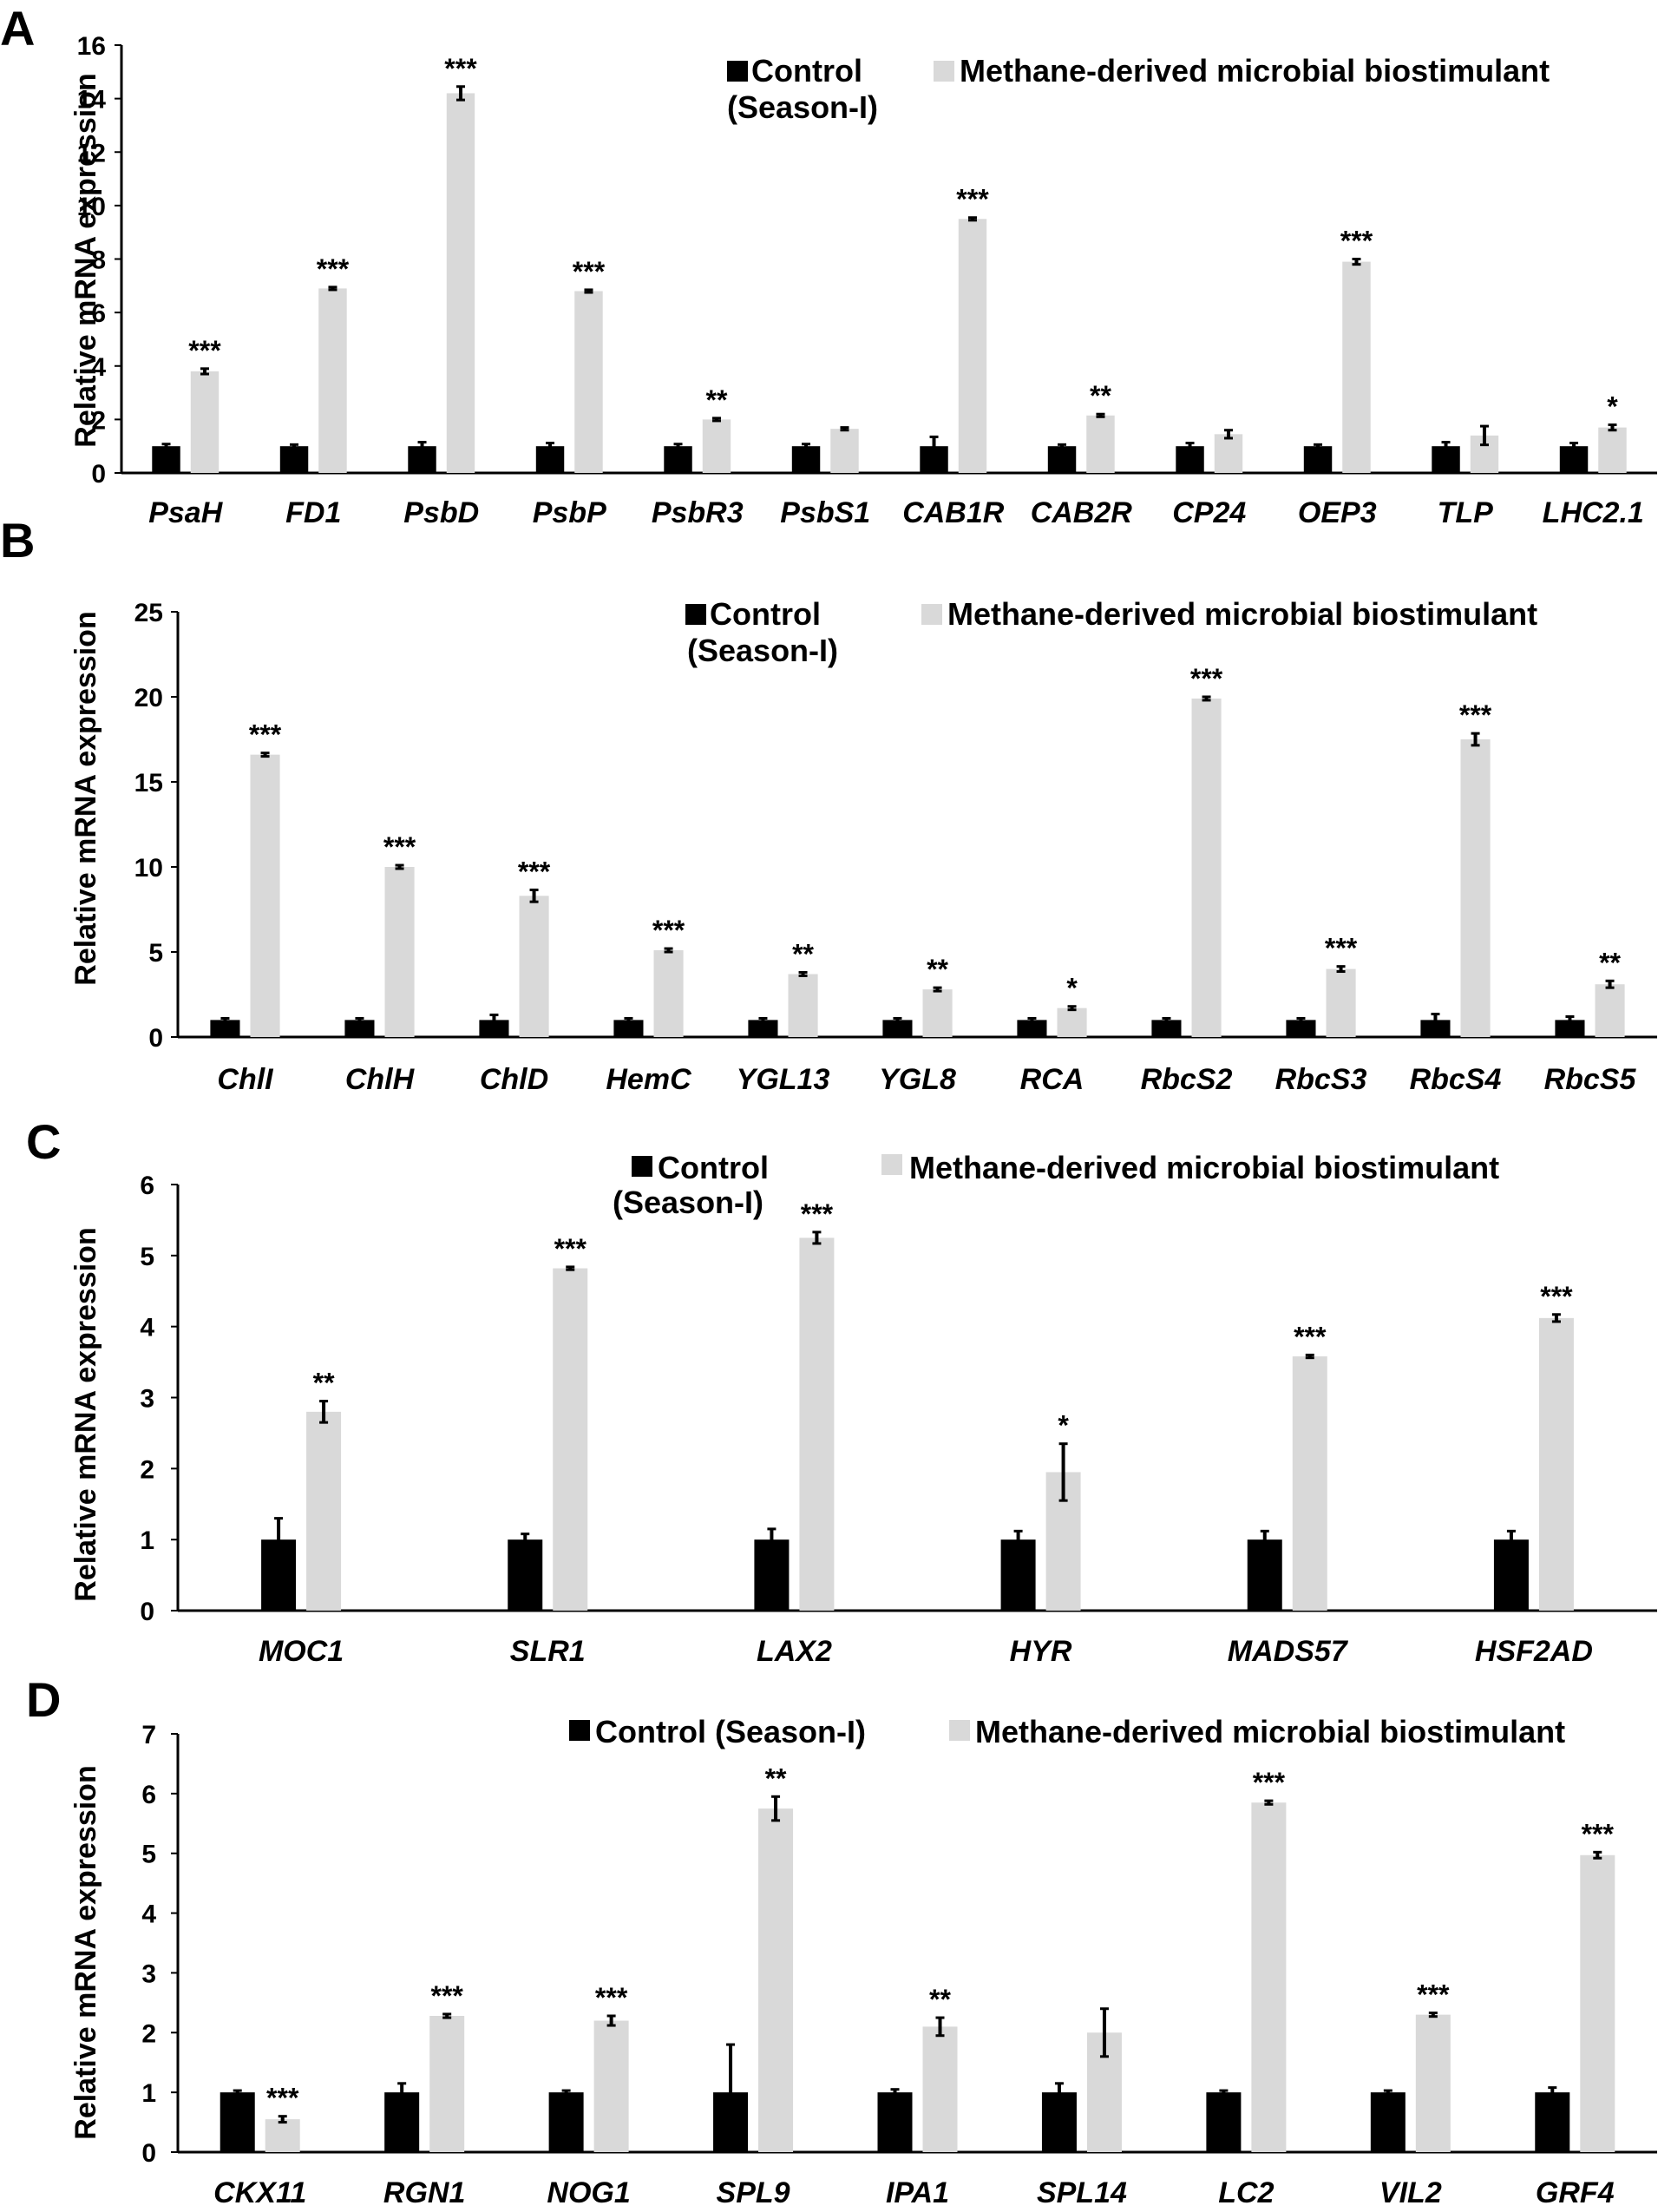 The image size is (1671, 2212). What do you see at coordinates (1041, 1651) in the screenshot?
I see `panel-c-category-label: HYR` at bounding box center [1041, 1651].